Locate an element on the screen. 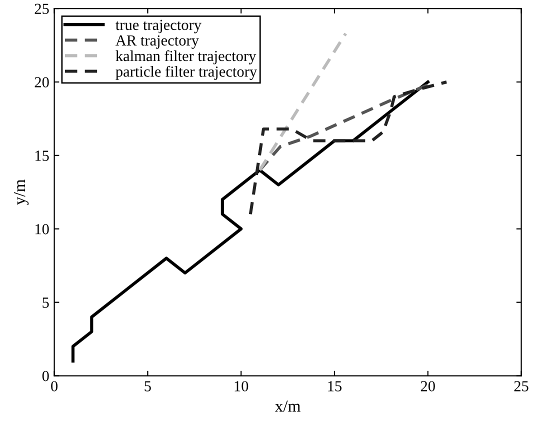 This screenshot has height=427, width=543. y-axis-title: y/m is located at coordinates (21, 192).